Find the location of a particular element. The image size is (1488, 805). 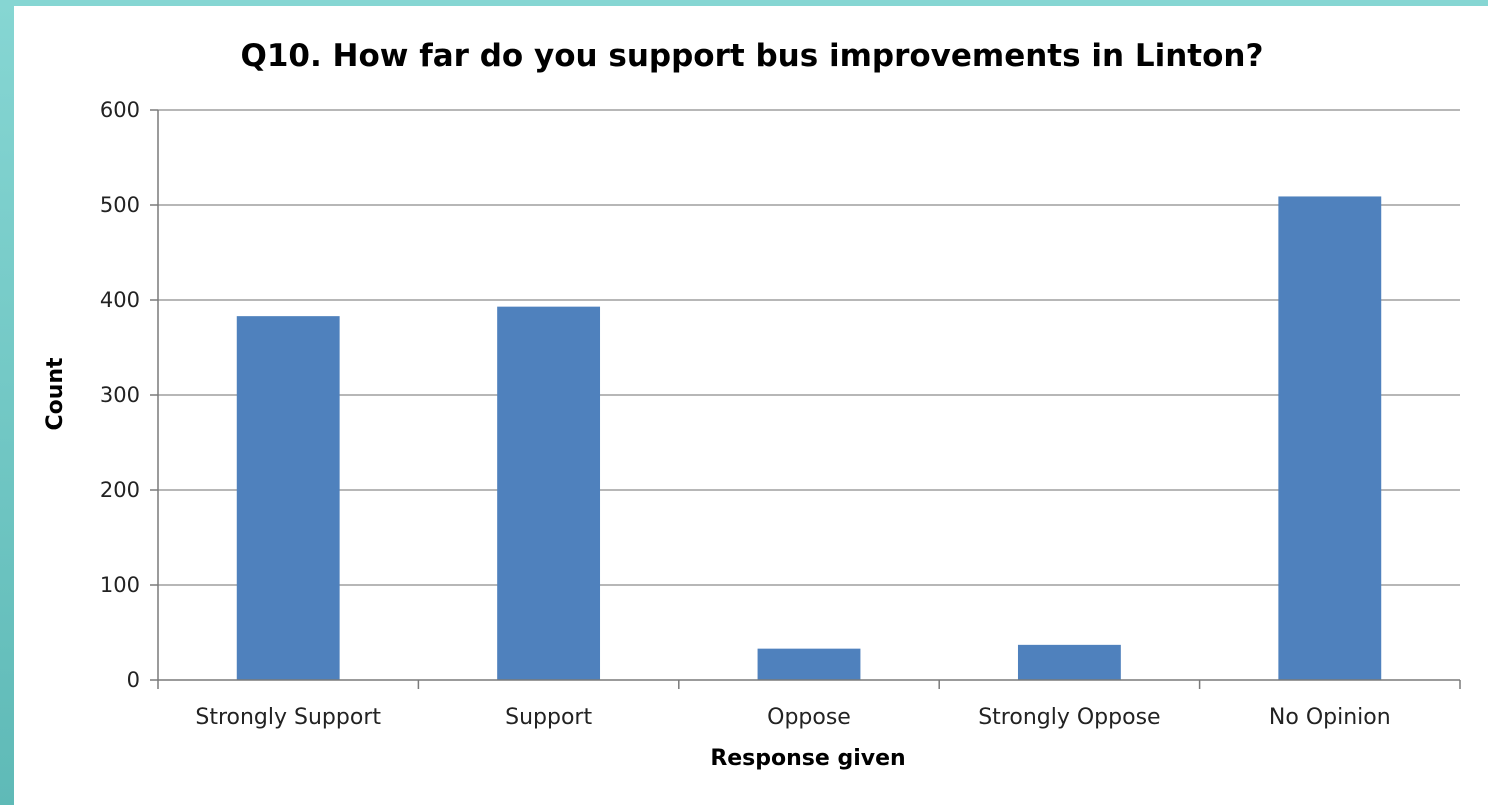

bar-no-opinion is located at coordinates (1330, 438).